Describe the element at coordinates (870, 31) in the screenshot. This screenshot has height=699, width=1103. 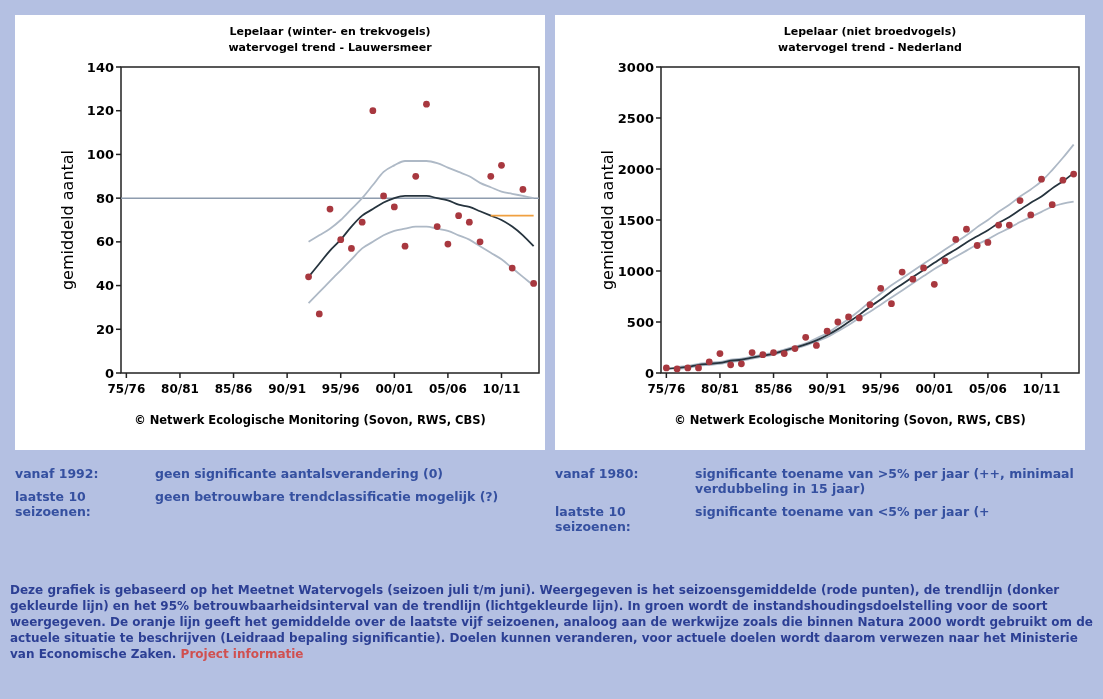
I see `chart-title: Lepelaar (niet broedvogels)` at that location.